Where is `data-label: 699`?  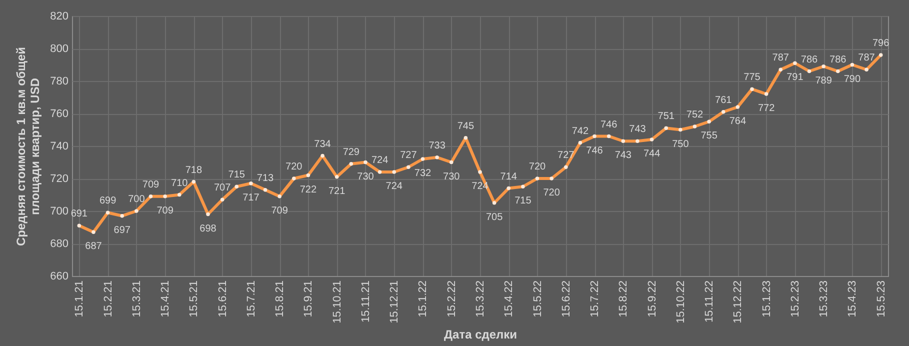 data-label: 699 is located at coordinates (108, 201).